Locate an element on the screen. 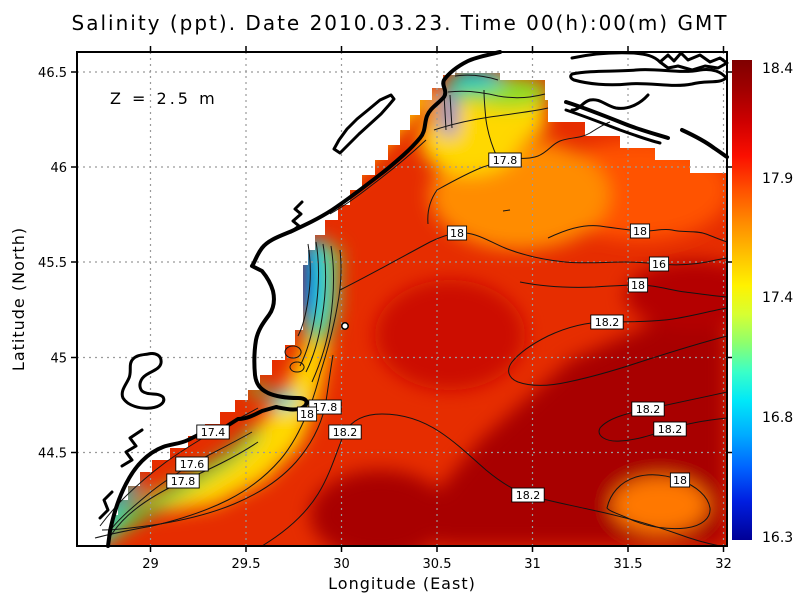 The image size is (800, 600). colorbar: 18.4 17.9 17.4 16.8 16.3 is located at coordinates (762, 303).